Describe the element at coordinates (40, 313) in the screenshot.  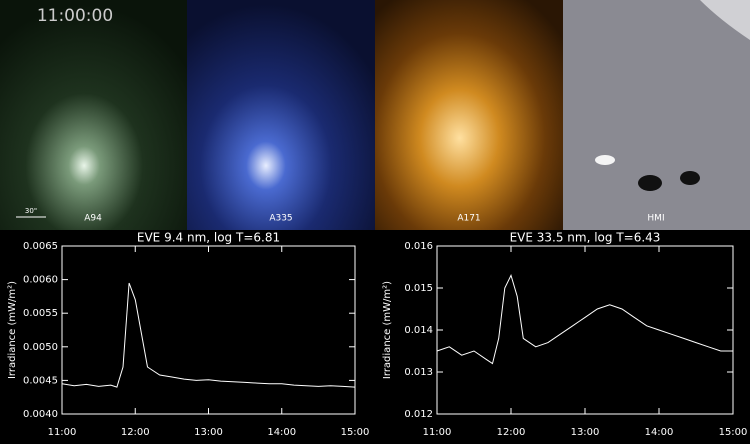
I see `y-tick-label: 0.0055` at that location.